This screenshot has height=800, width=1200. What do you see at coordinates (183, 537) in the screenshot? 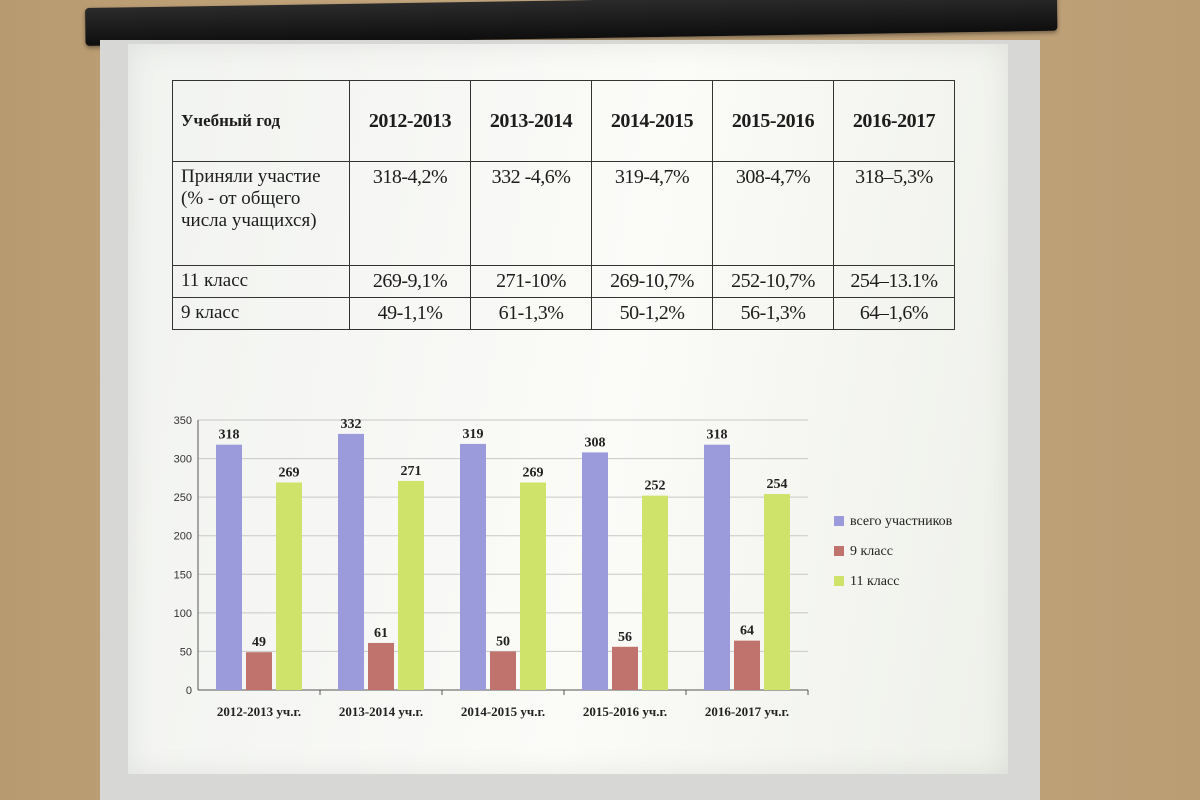
I see `y-tick-label: 200` at bounding box center [183, 537].